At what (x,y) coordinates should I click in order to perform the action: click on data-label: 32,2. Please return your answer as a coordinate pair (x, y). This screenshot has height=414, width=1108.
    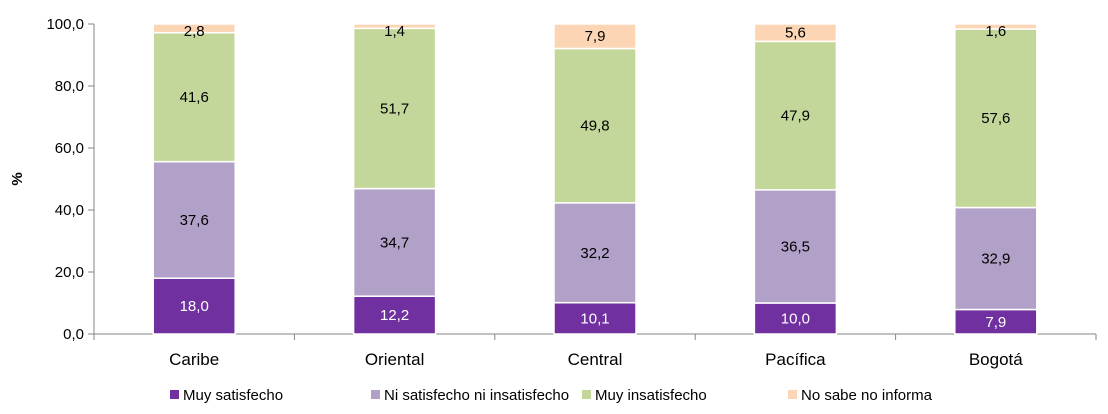
    Looking at the image, I should click on (594, 253).